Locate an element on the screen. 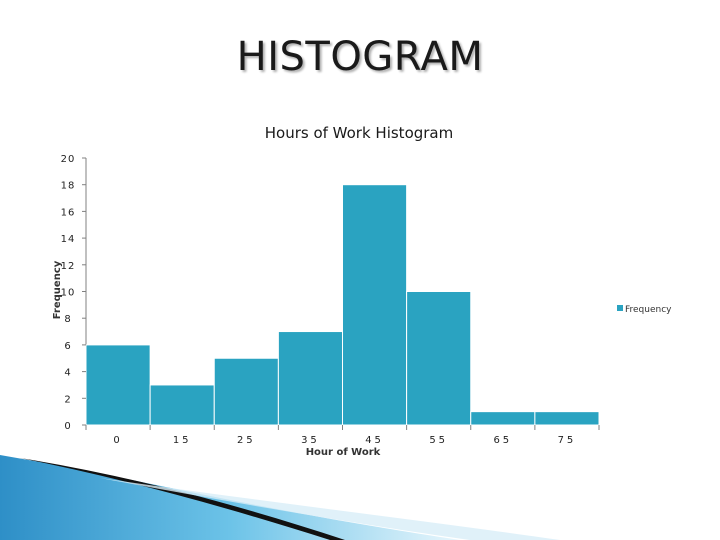 Image resolution: width=720 pixels, height=540 pixels. x-tick-label: 65 is located at coordinates (502, 440).